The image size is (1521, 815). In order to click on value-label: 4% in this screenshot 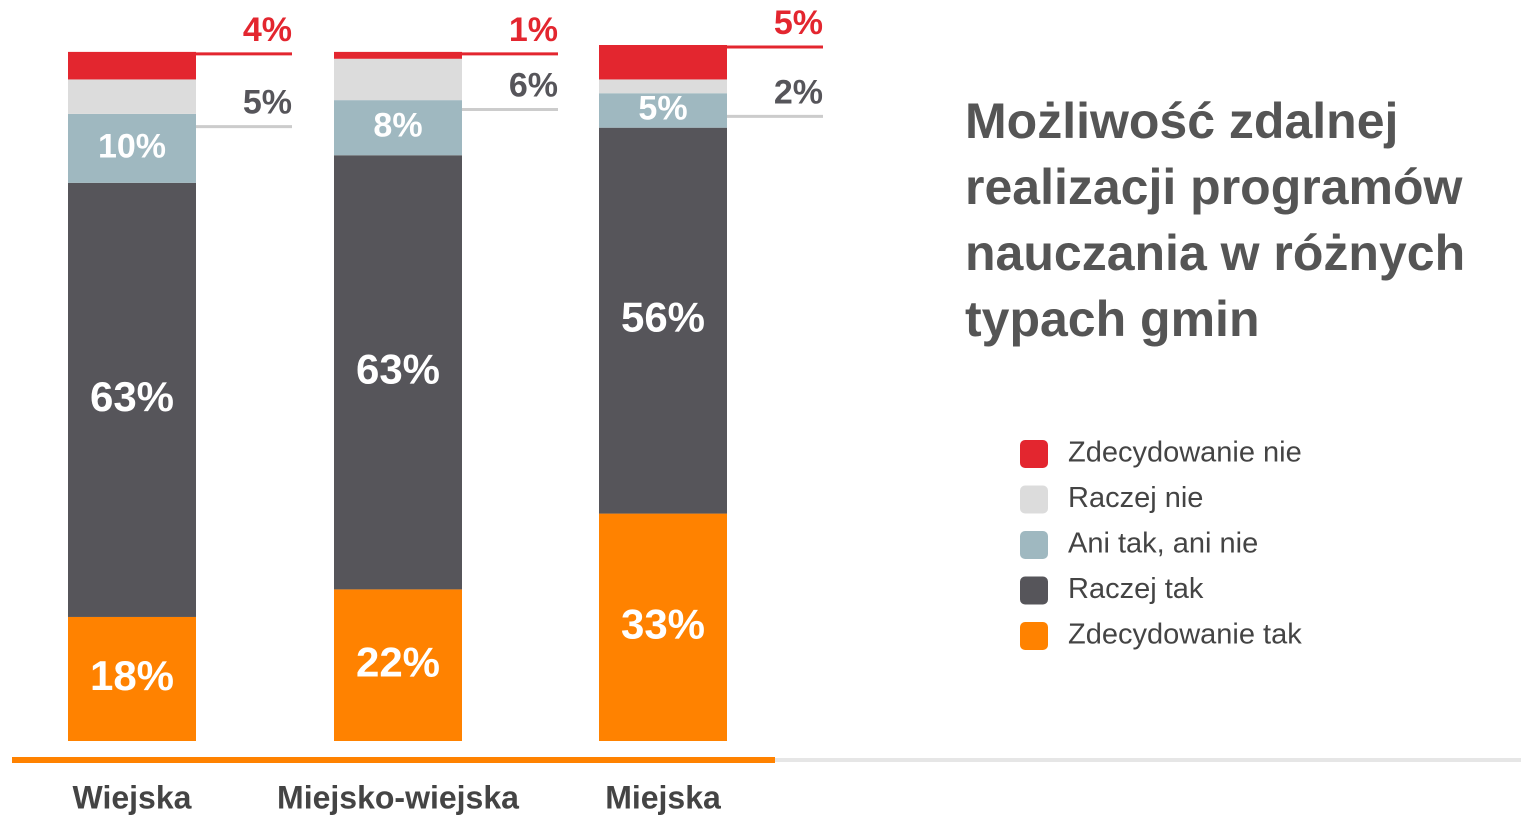, I will do `click(267, 30)`.